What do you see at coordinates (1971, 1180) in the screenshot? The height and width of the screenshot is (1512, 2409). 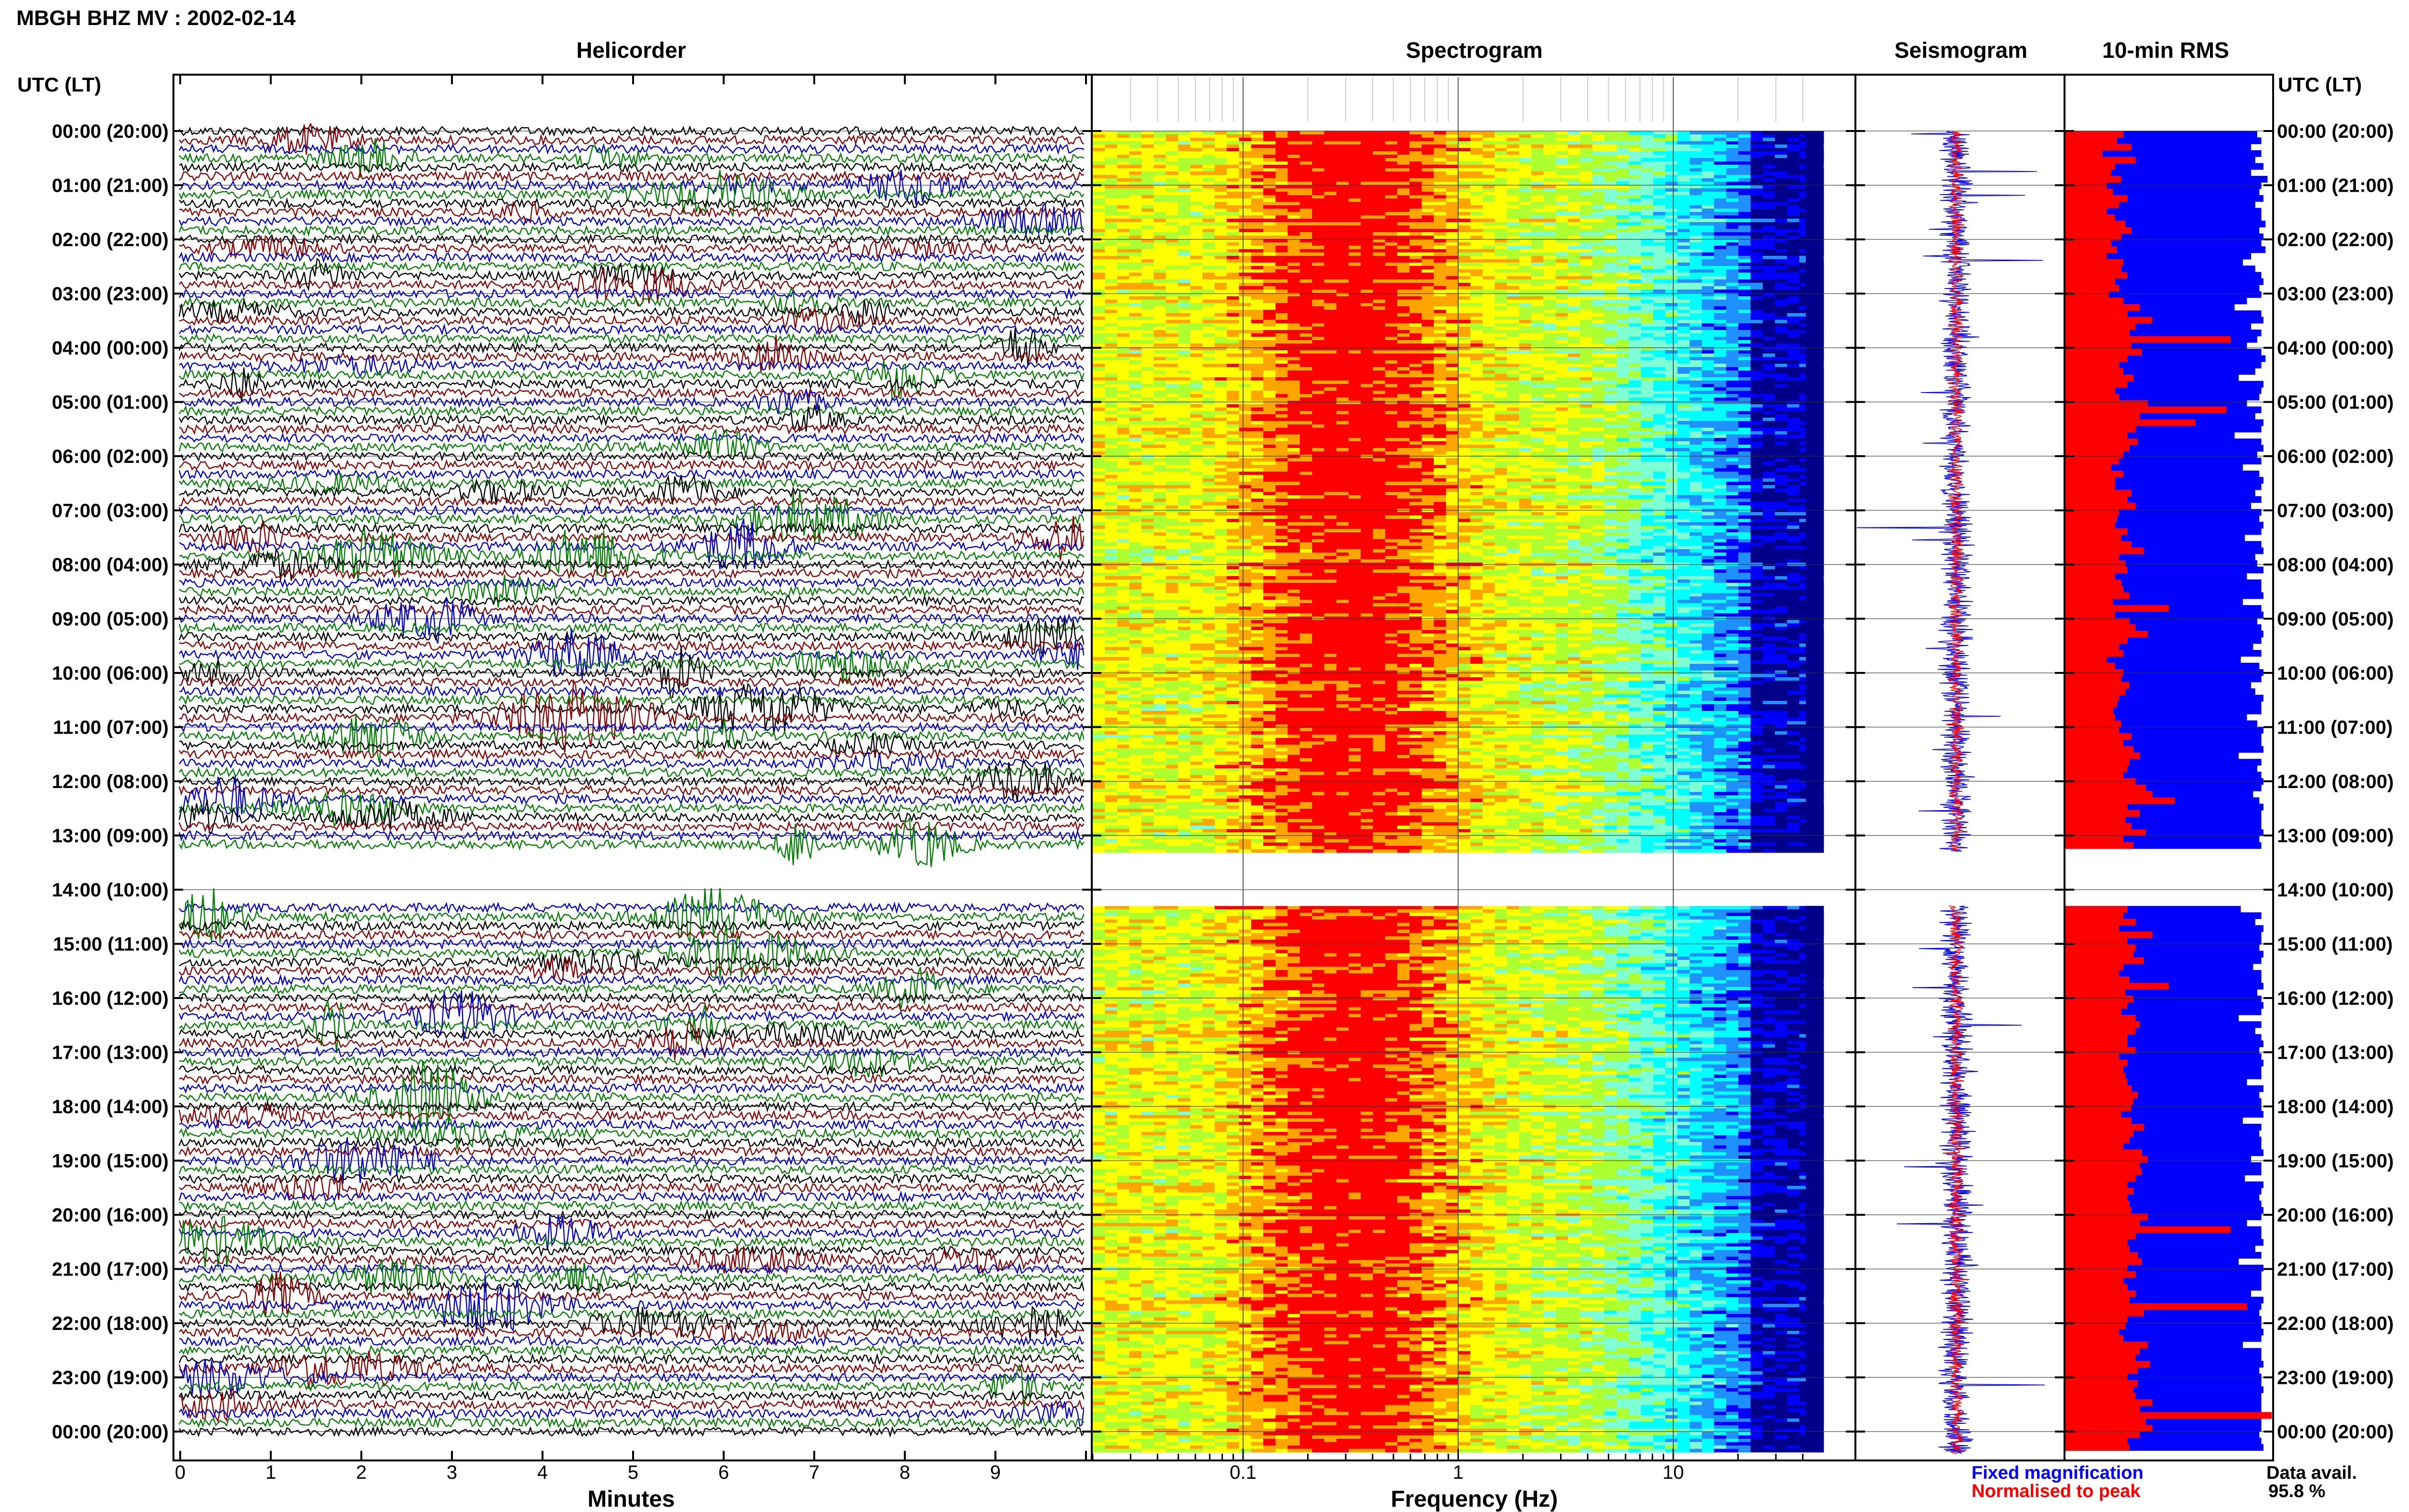 I see `seismogram-fixed-trace` at bounding box center [1971, 1180].